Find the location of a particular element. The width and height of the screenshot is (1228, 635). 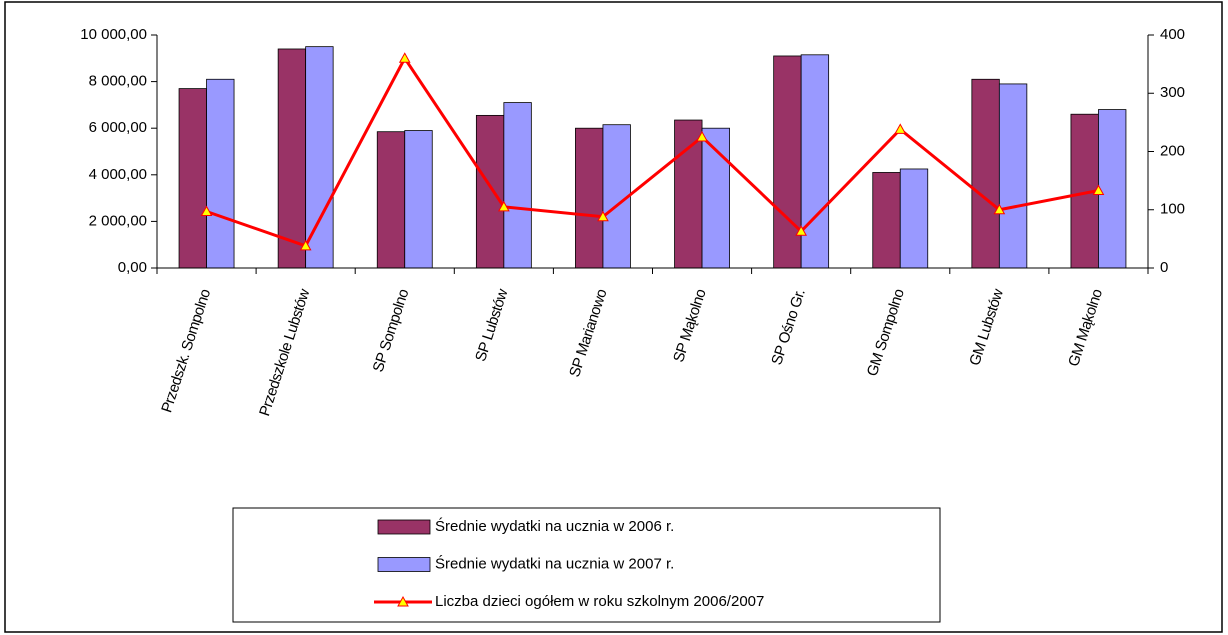

y2-tick-label: 400 is located at coordinates (1172, 34).